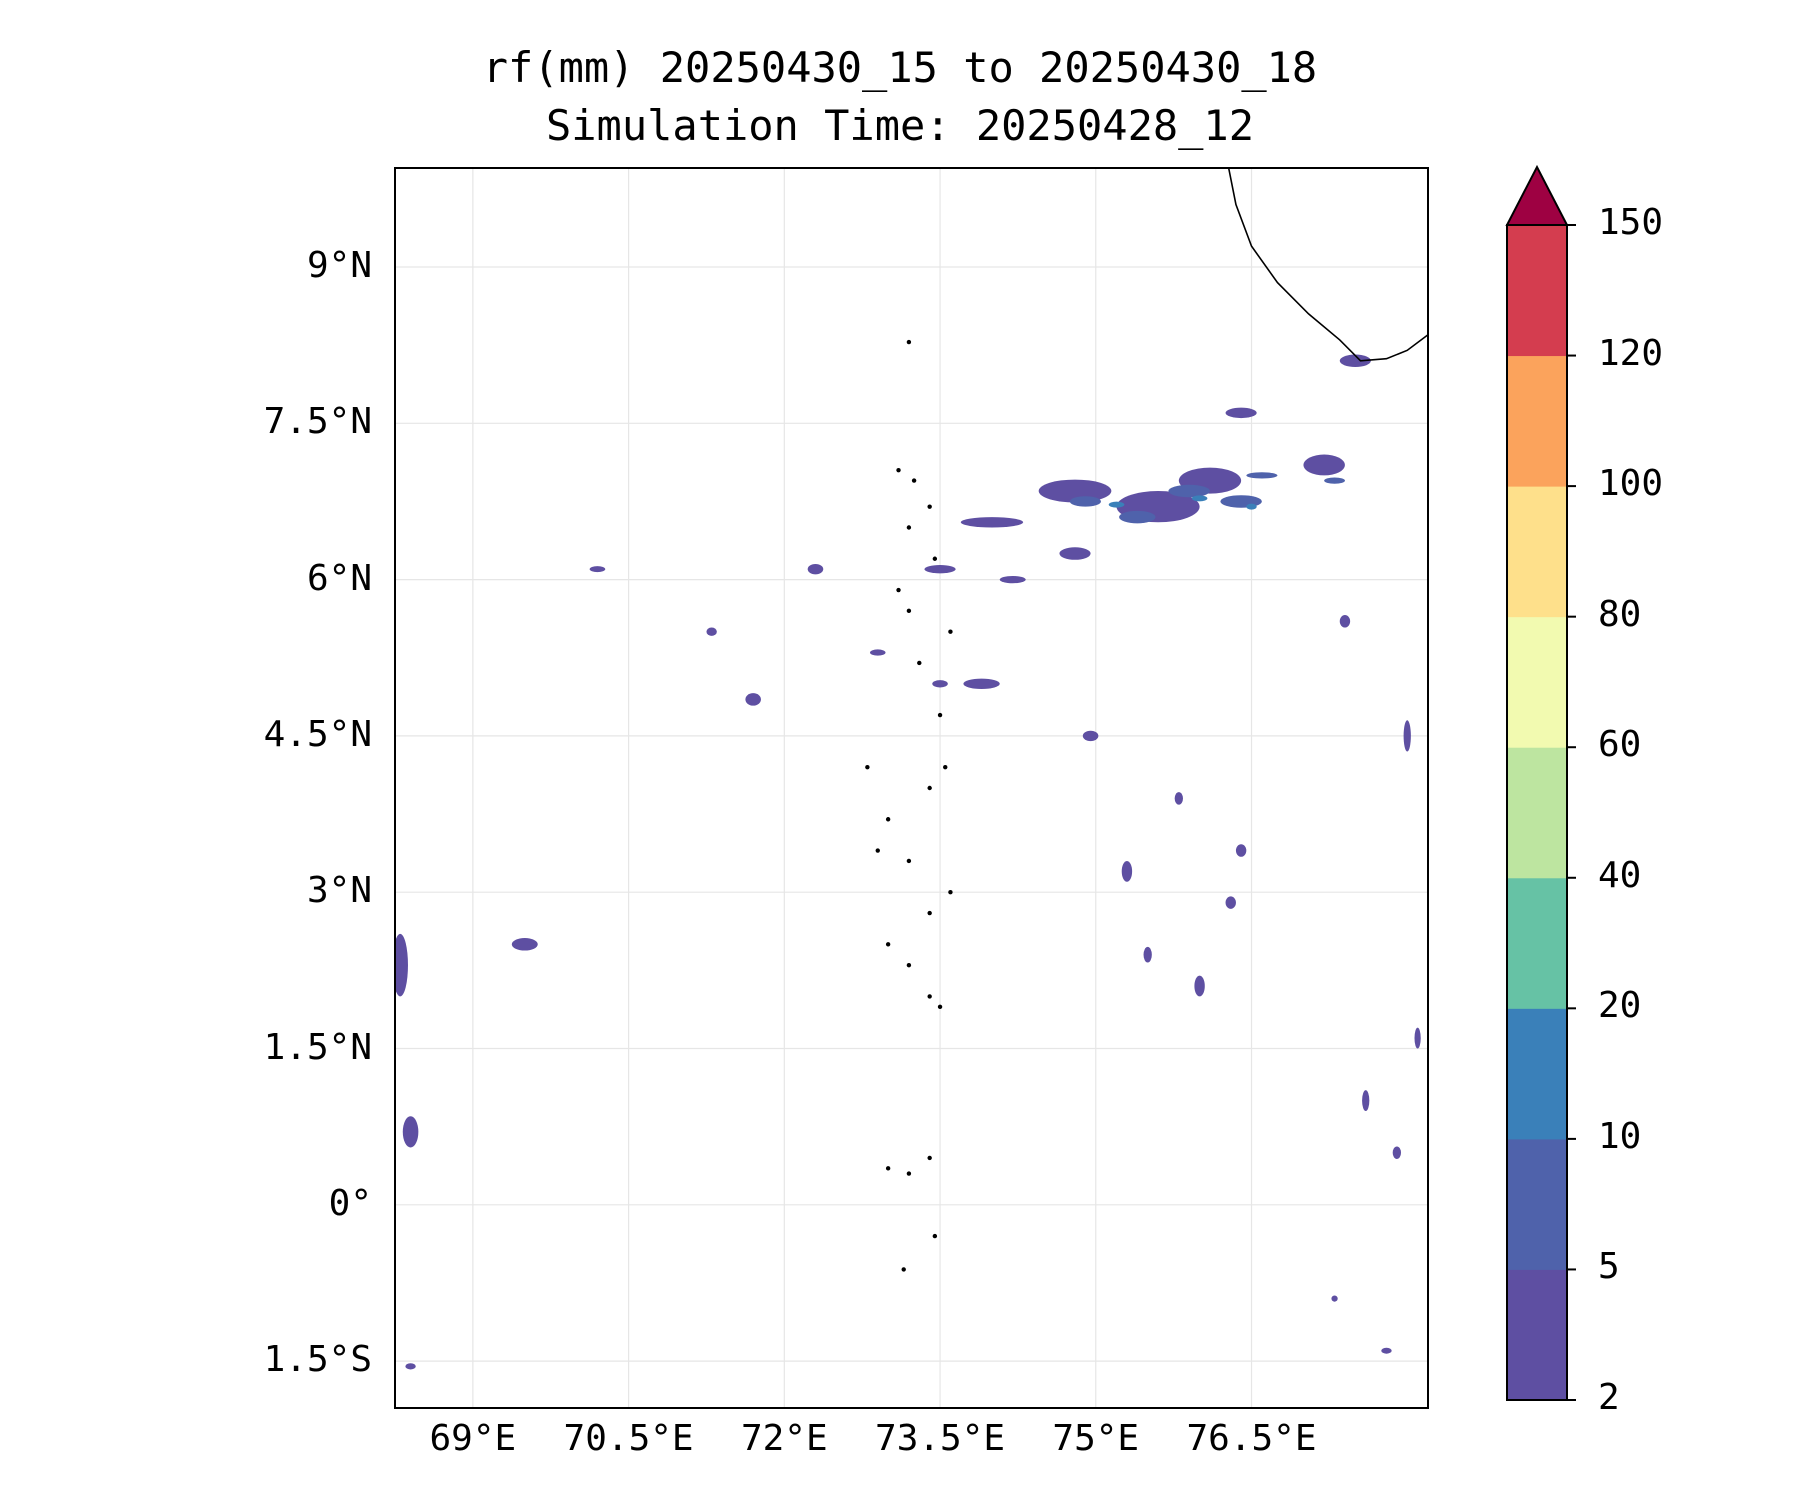  What do you see at coordinates (339, 891) in the screenshot?
I see `lat-tick-label: 3°N` at bounding box center [339, 891].